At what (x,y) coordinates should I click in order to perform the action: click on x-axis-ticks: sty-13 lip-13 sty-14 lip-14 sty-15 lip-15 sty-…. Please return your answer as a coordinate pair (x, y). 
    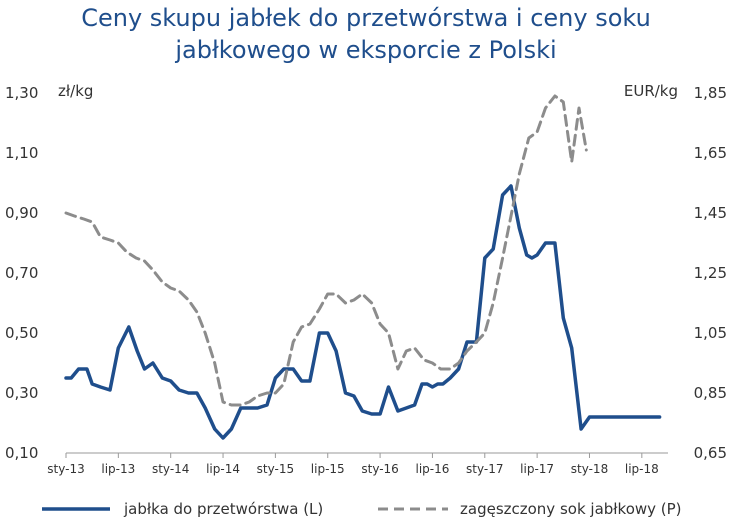
    Looking at the image, I should click on (353, 464).